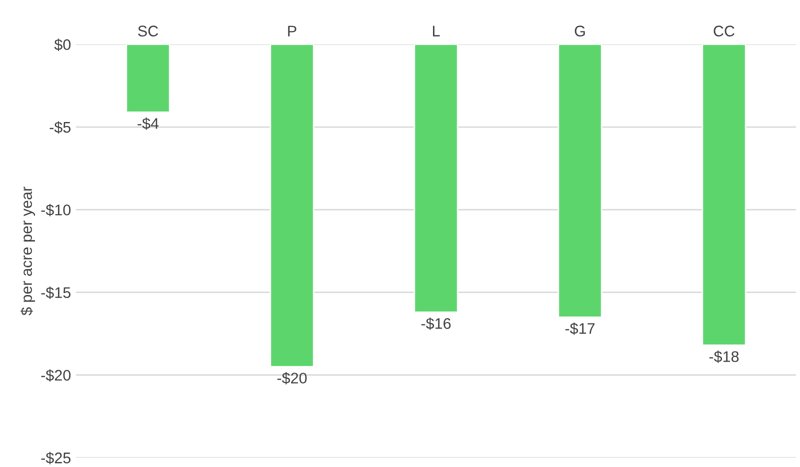  What do you see at coordinates (292, 378) in the screenshot?
I see `data-label: -$20` at bounding box center [292, 378].